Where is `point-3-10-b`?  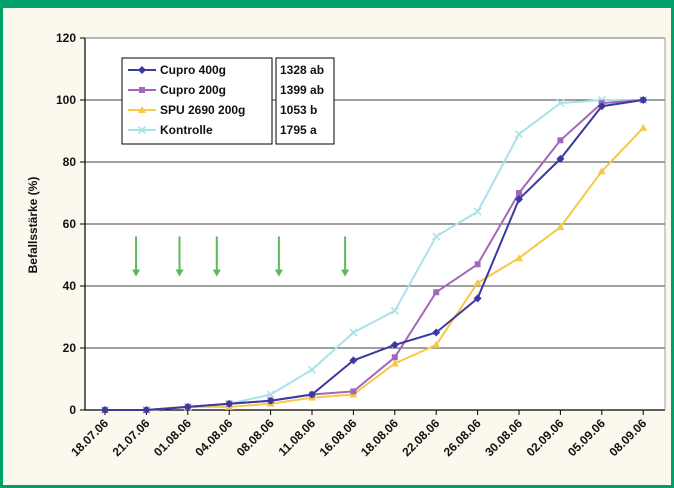
point-3-10-b is located at coordinates (519, 134).